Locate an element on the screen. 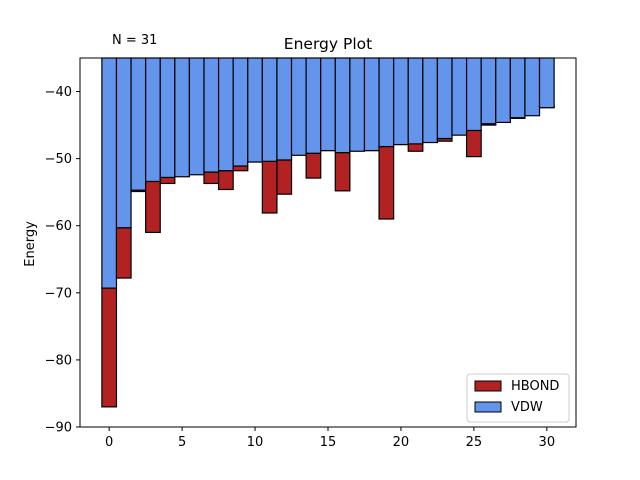  legend-label-hbond: HBOND is located at coordinates (535, 386).